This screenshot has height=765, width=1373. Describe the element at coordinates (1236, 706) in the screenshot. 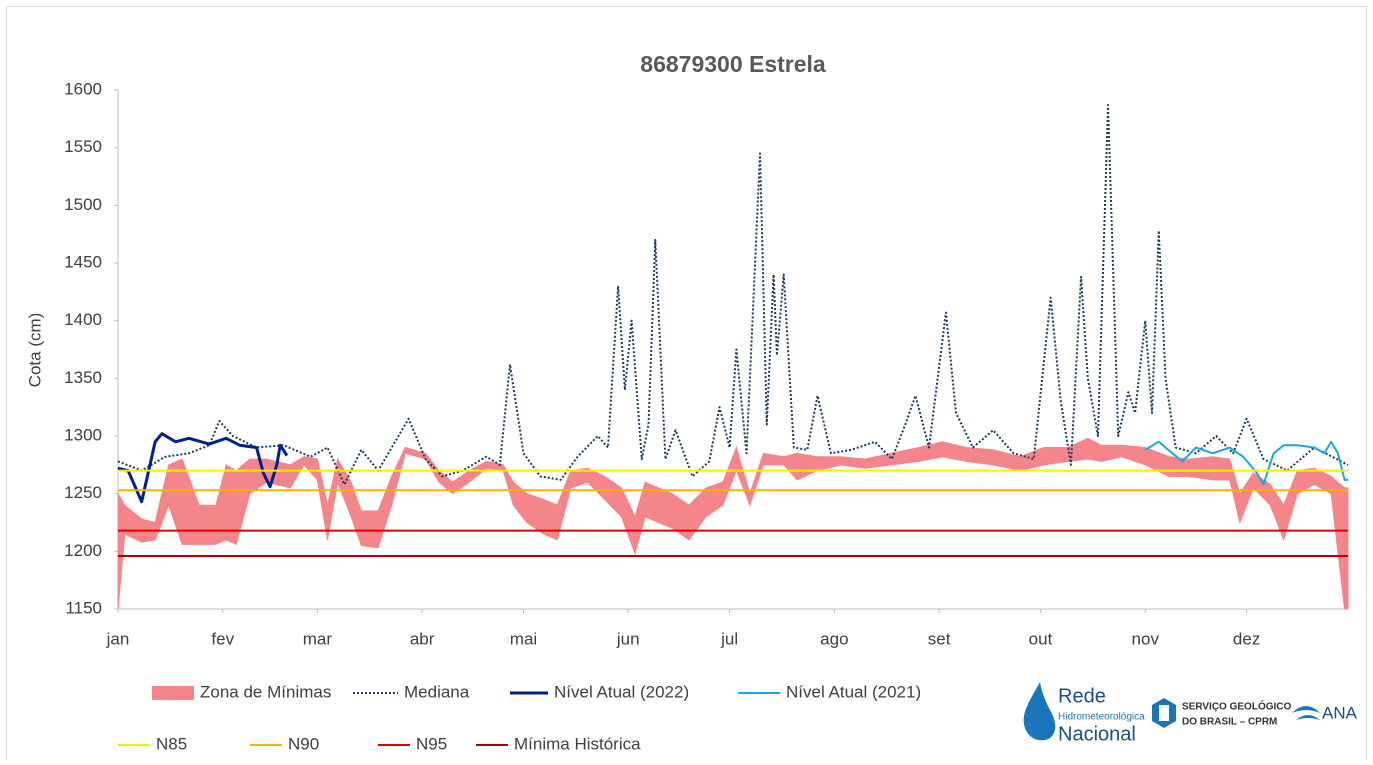

I see `logo-text: SERVIÇO GEOLÓGICO` at that location.